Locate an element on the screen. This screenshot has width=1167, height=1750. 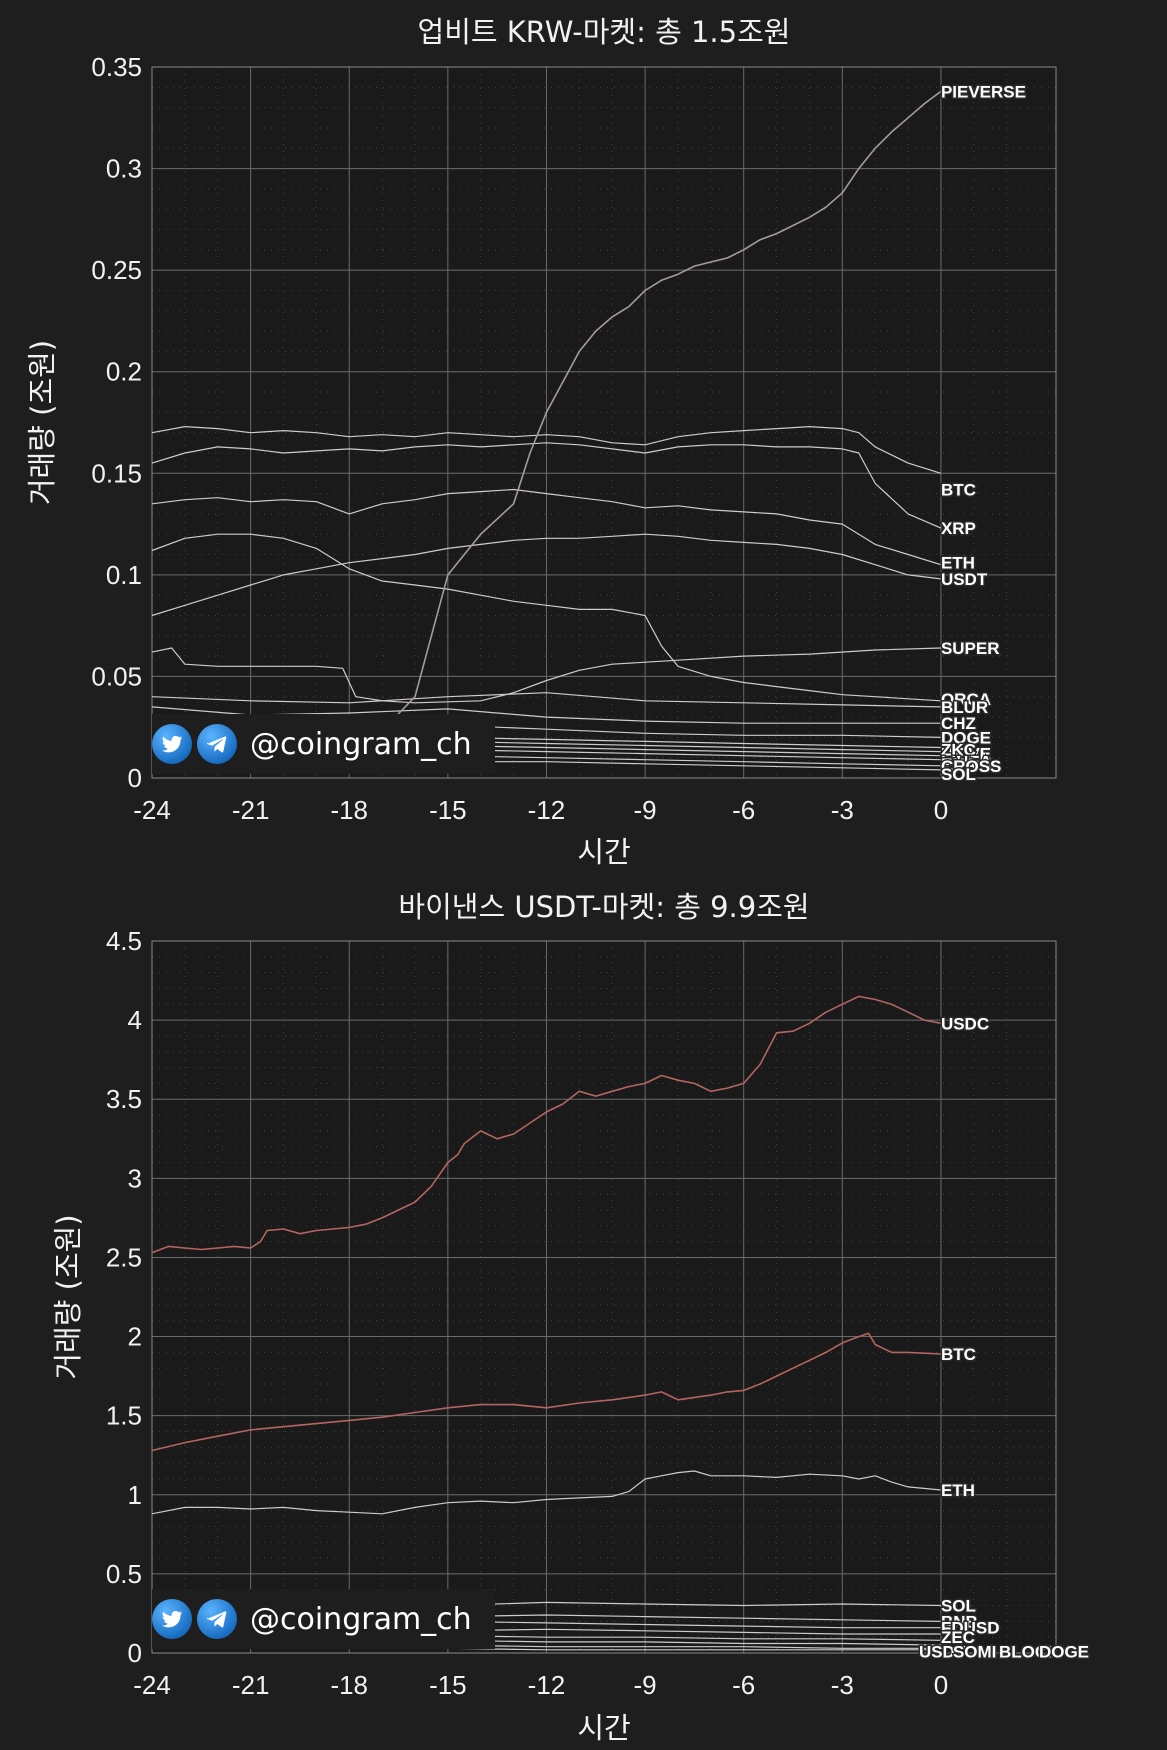
y-tick-label: 0.5 is located at coordinates (124, 1574).